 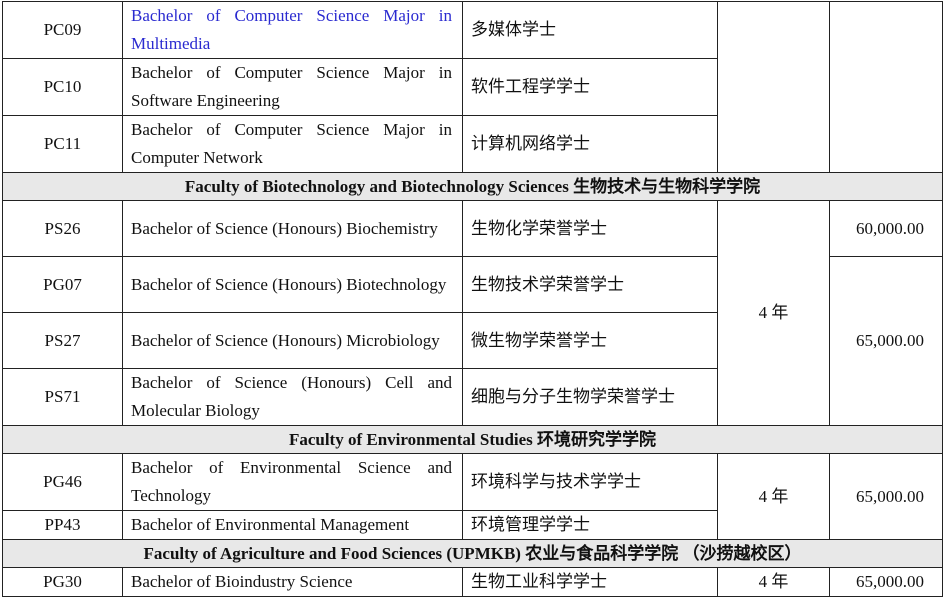 What do you see at coordinates (590, 525) in the screenshot?
I see `programme-name-cn: 环境管理学学士` at bounding box center [590, 525].